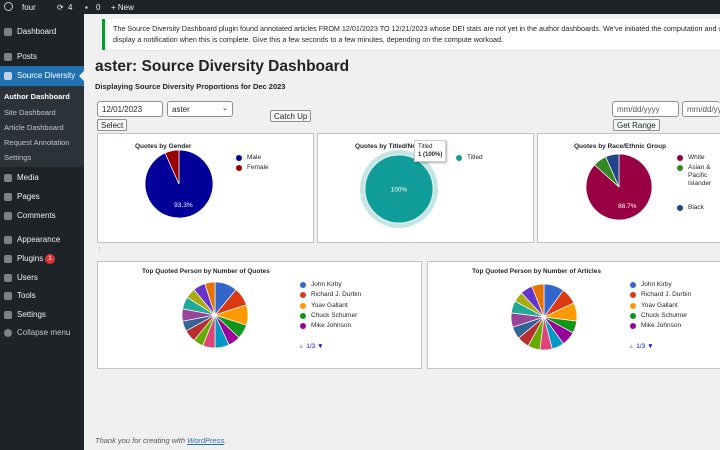 This screenshot has height=450, width=720. What do you see at coordinates (258, 167) in the screenshot?
I see `legend-label: Female` at bounding box center [258, 167].